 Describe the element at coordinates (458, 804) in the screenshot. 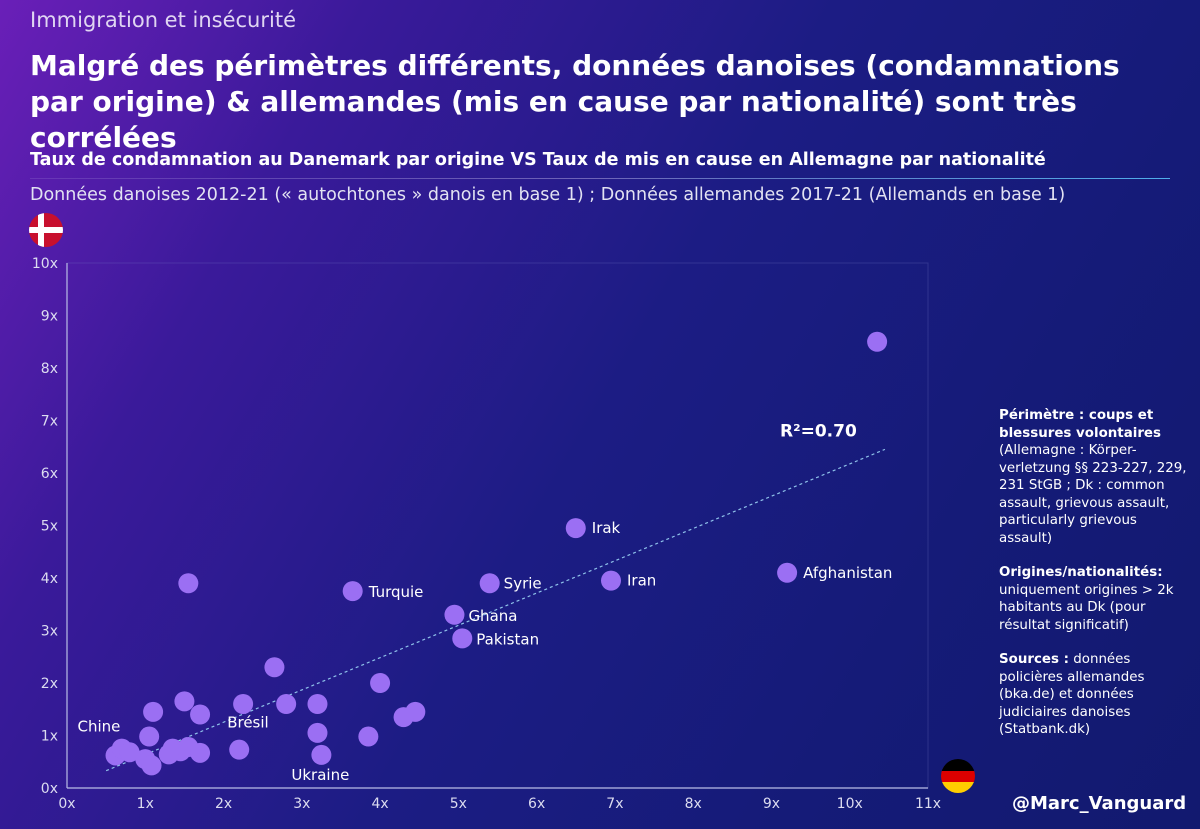

I see `x-tick-label: 5x` at that location.